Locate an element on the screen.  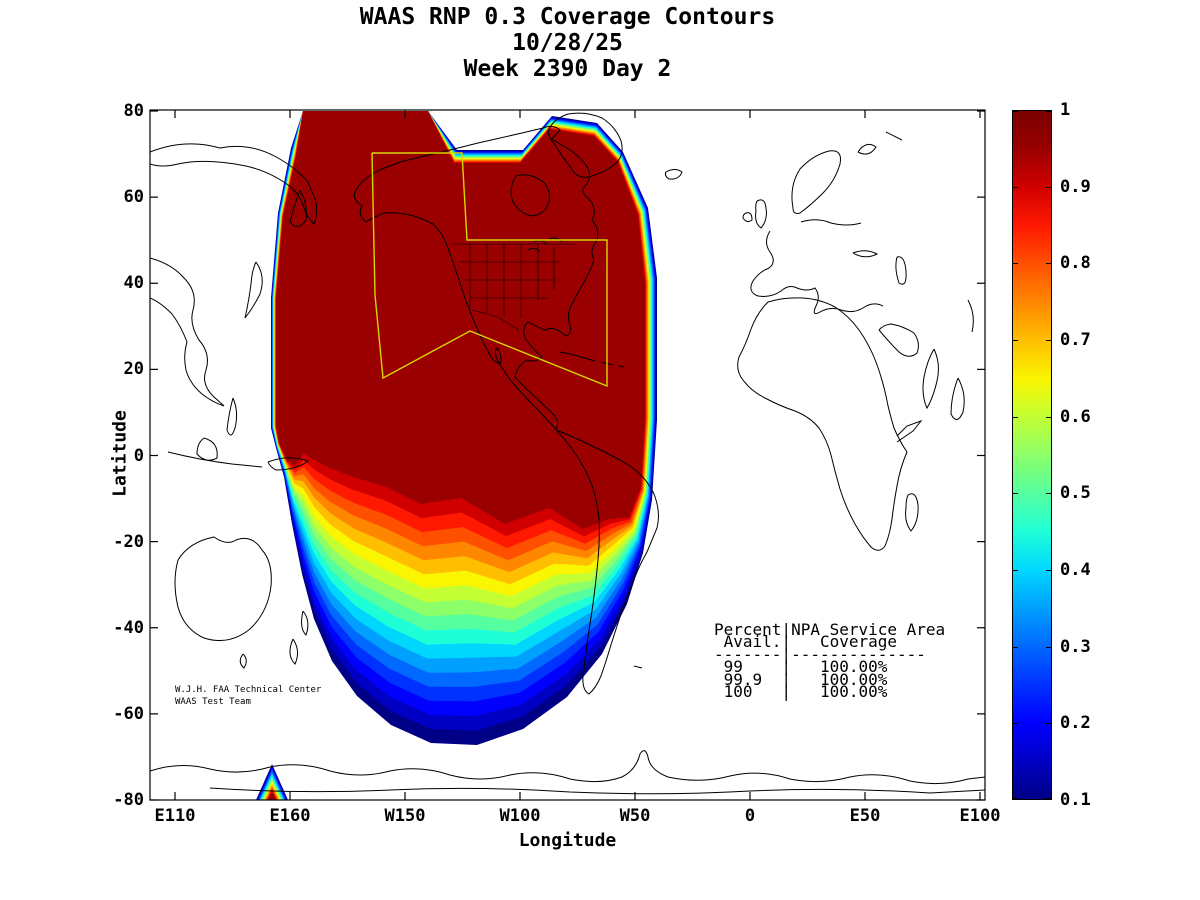
colorbar-tick-label: 0.8 is located at coordinates (1075, 263).